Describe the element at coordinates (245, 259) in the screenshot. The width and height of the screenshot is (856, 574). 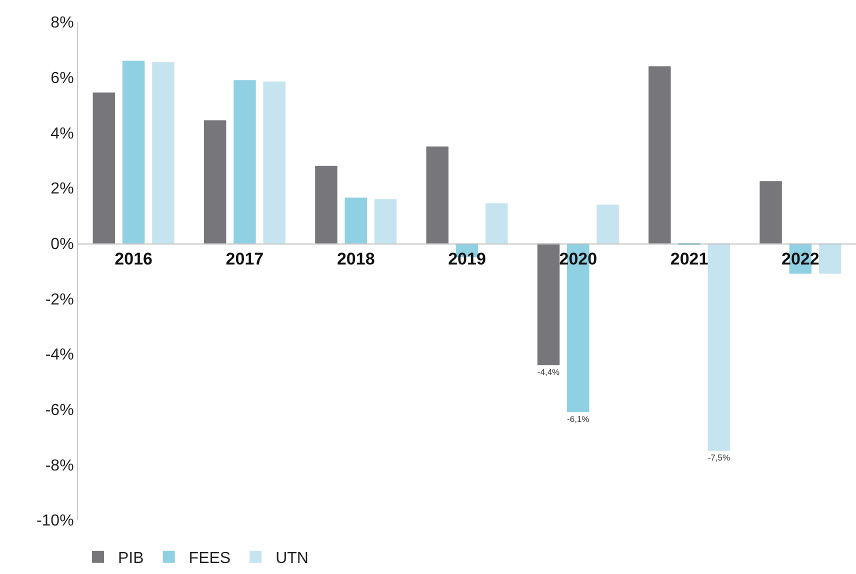
I see `x-tick-label: 2017` at that location.